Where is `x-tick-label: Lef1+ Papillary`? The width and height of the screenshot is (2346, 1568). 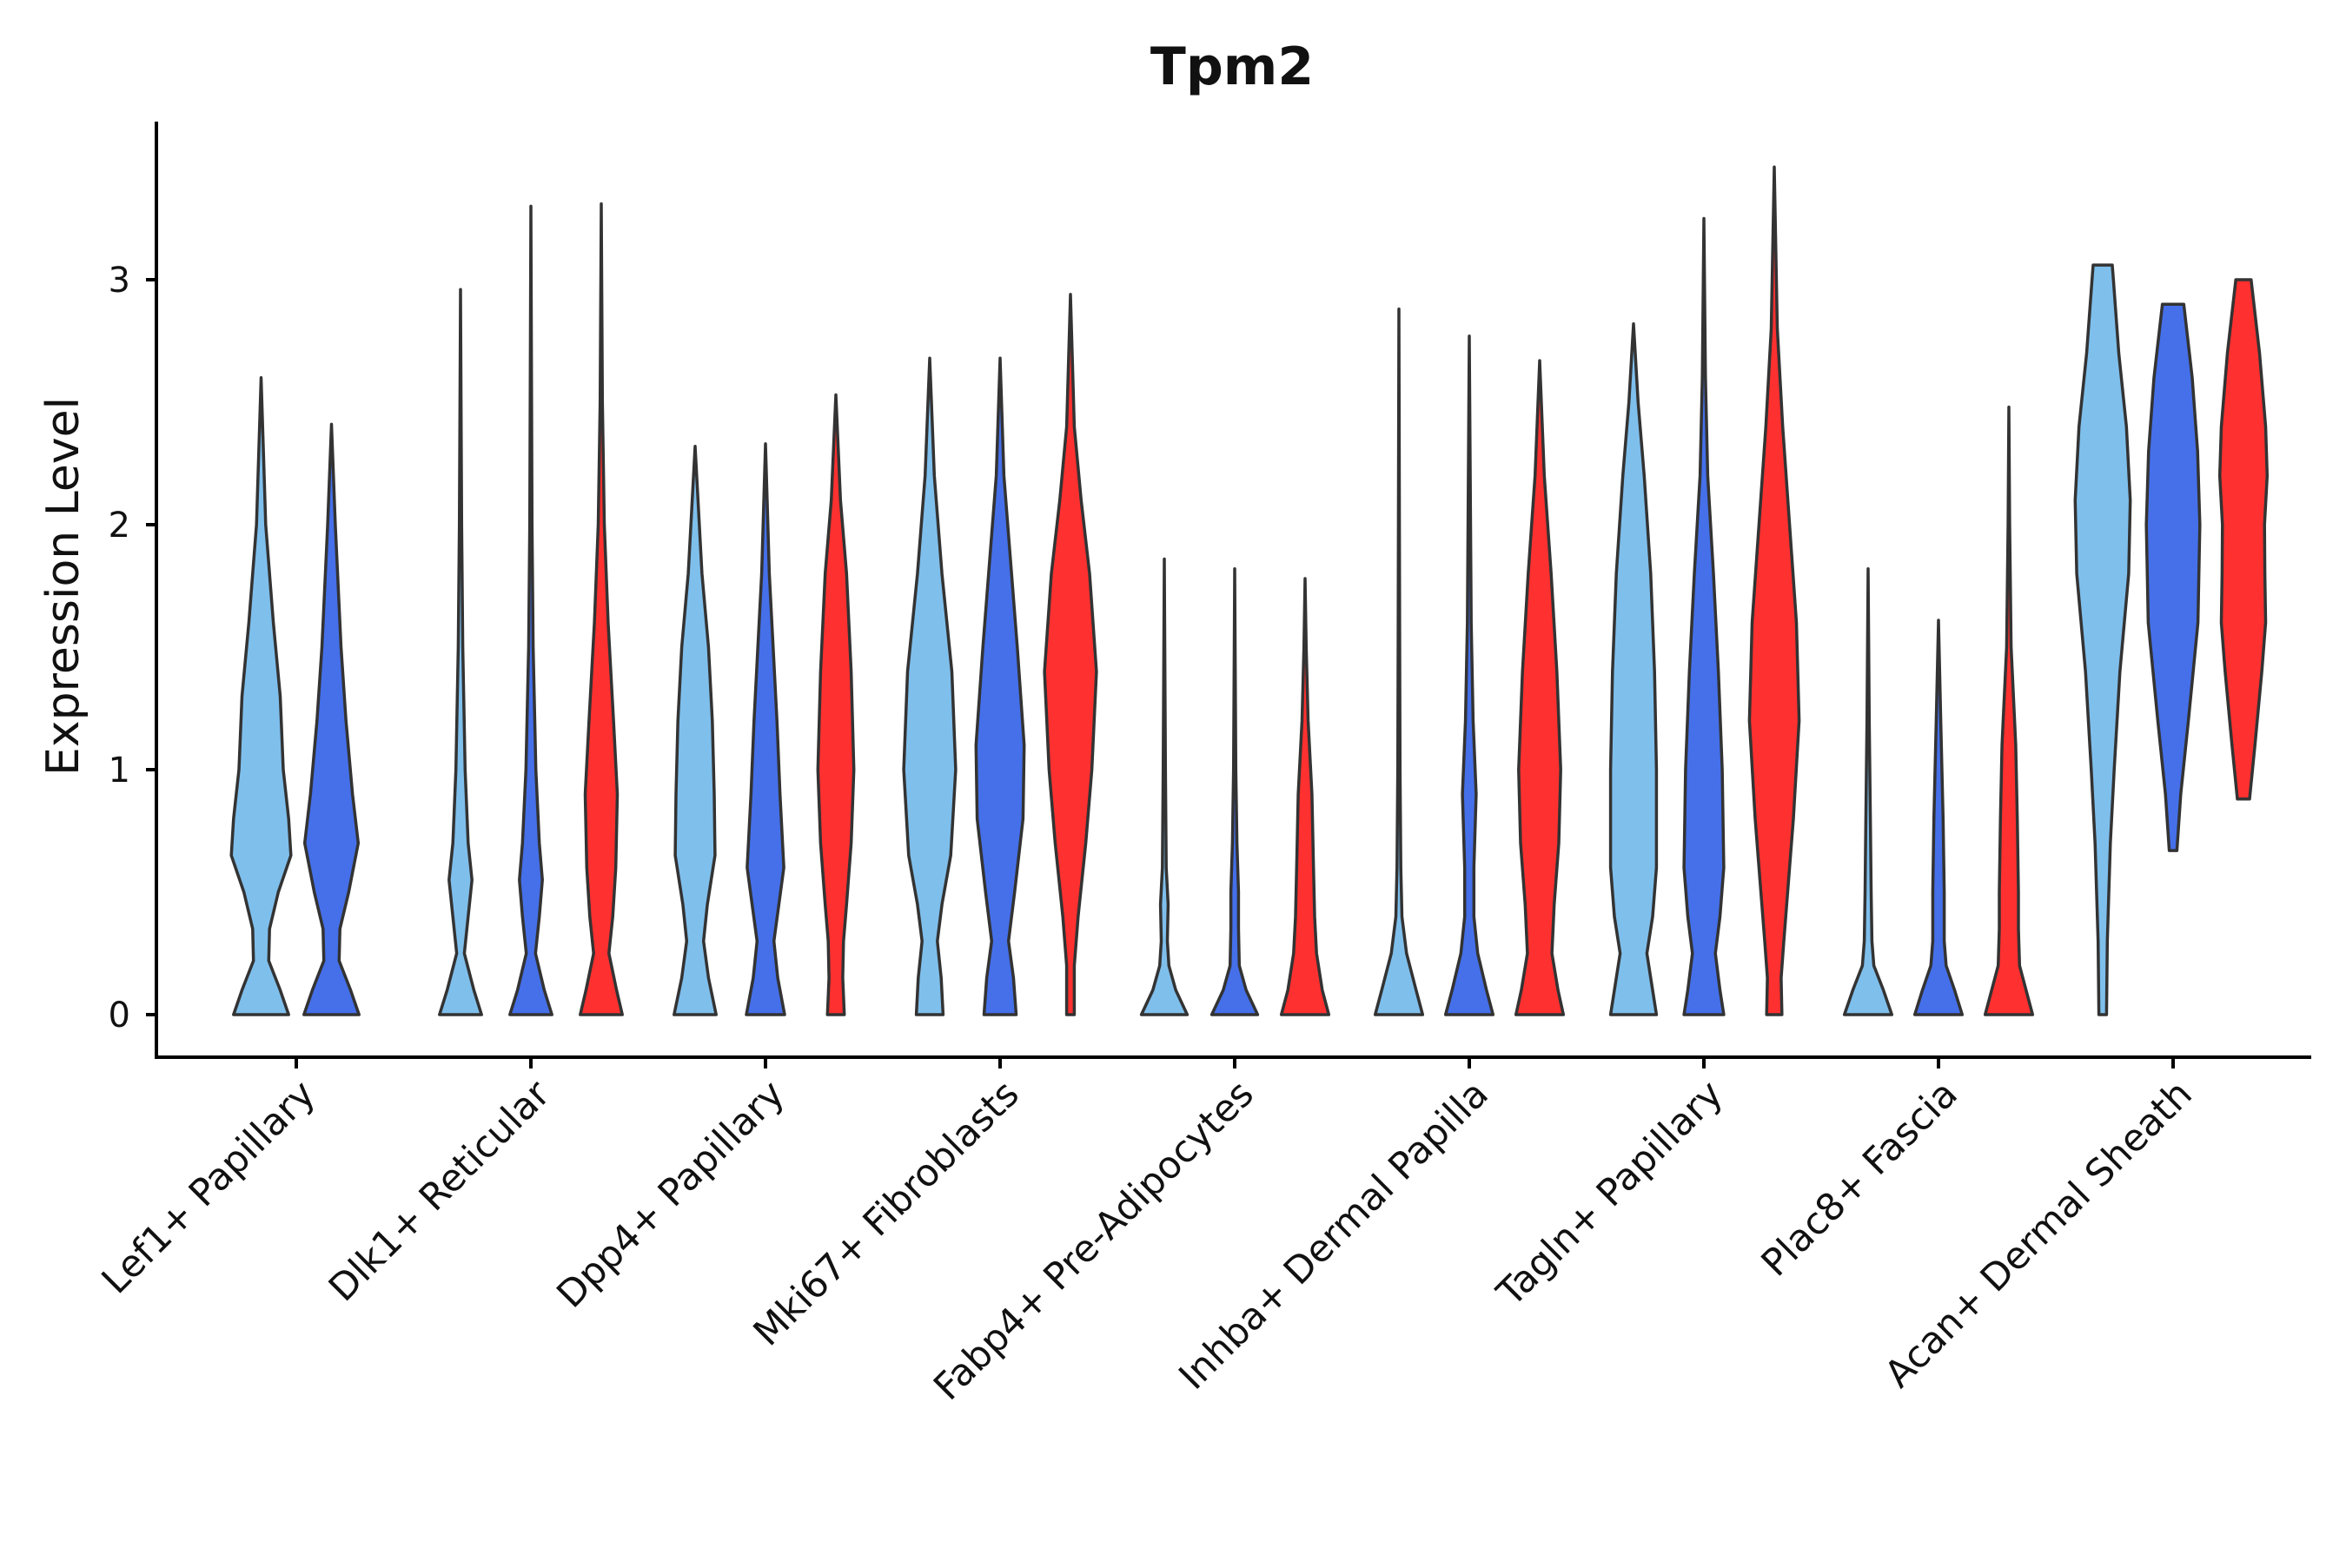
x-tick-label: Lef1+ Papillary is located at coordinates (209, 1187).